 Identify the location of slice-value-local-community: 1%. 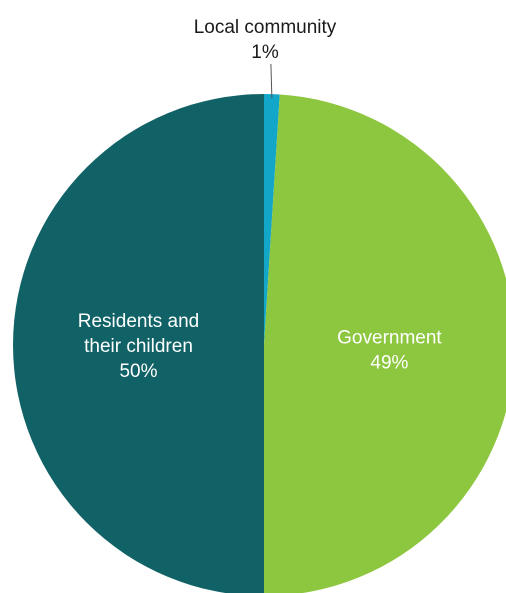
(265, 52).